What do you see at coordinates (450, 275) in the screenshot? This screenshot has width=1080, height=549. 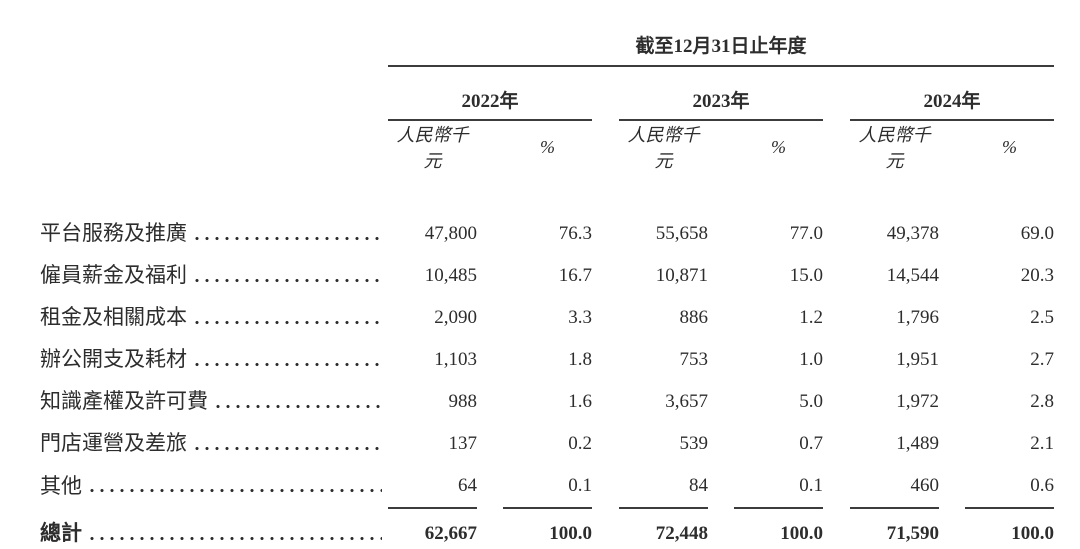 I see `amount-value: 10,485` at bounding box center [450, 275].